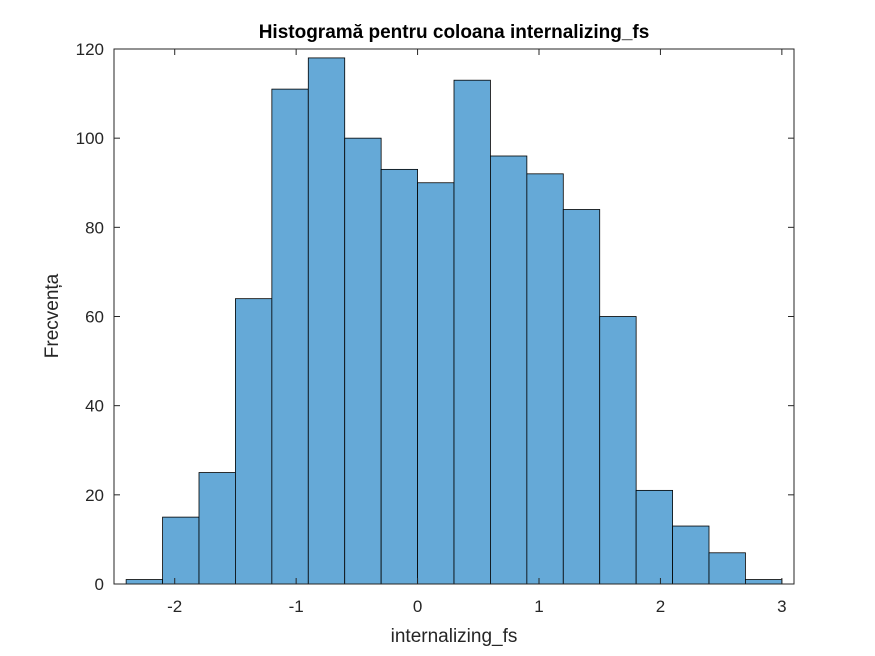 The height and width of the screenshot is (656, 875). Describe the element at coordinates (417, 606) in the screenshot. I see `x-tick-label: 0` at that location.